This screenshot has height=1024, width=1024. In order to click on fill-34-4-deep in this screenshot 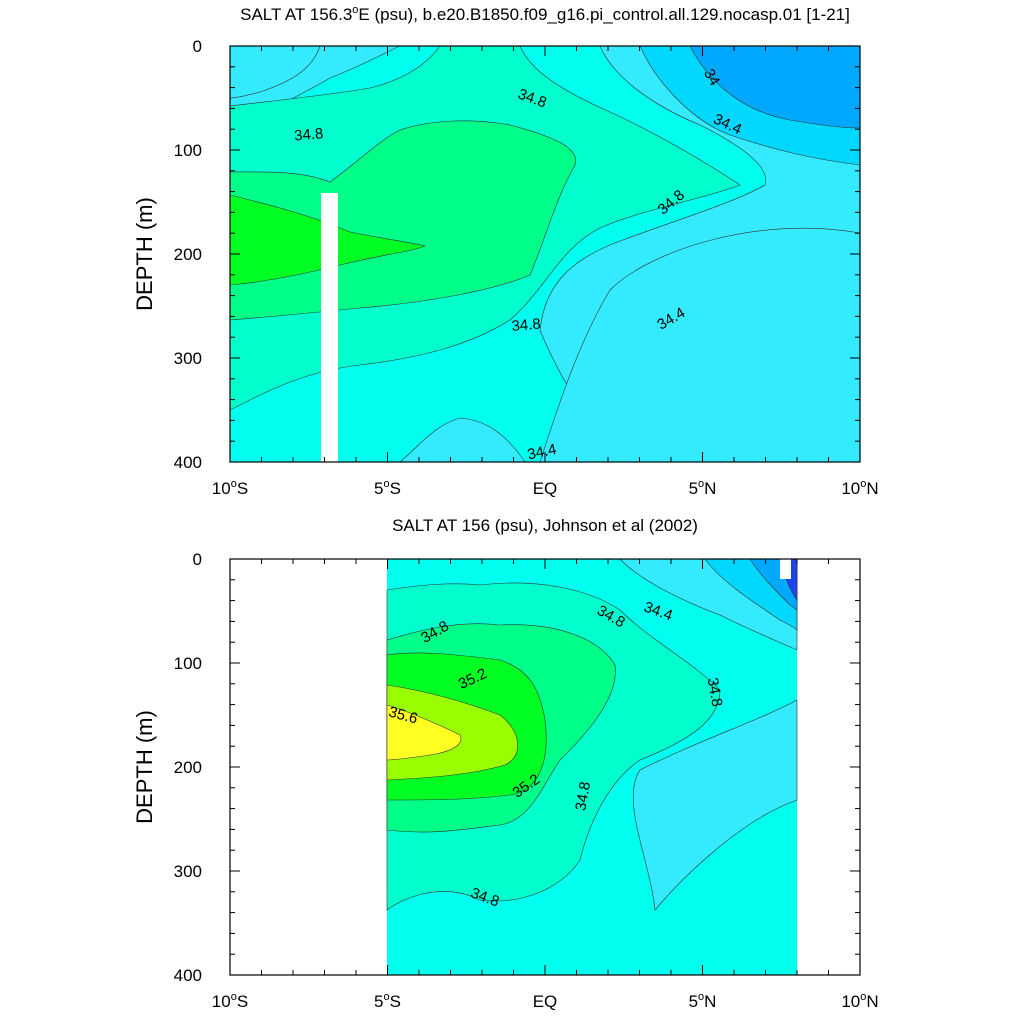, I will do `click(462, 439)`.